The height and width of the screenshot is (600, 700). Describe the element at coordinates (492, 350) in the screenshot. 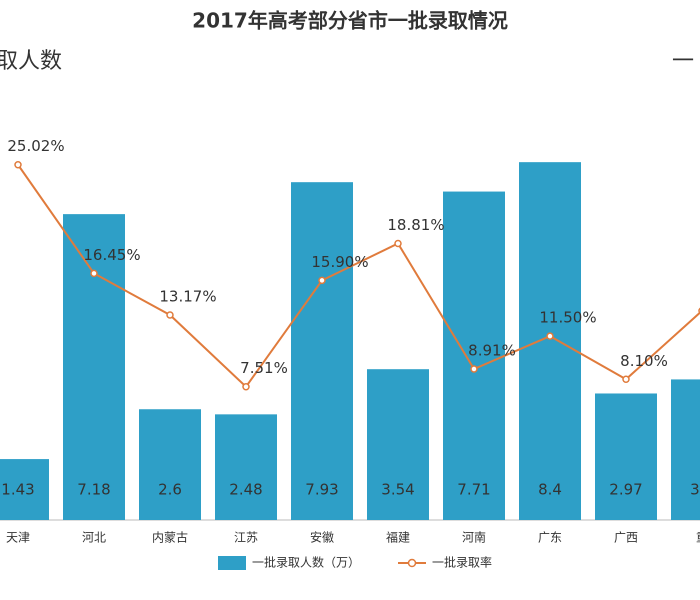

I see `rate-label: 8.91%` at that location.